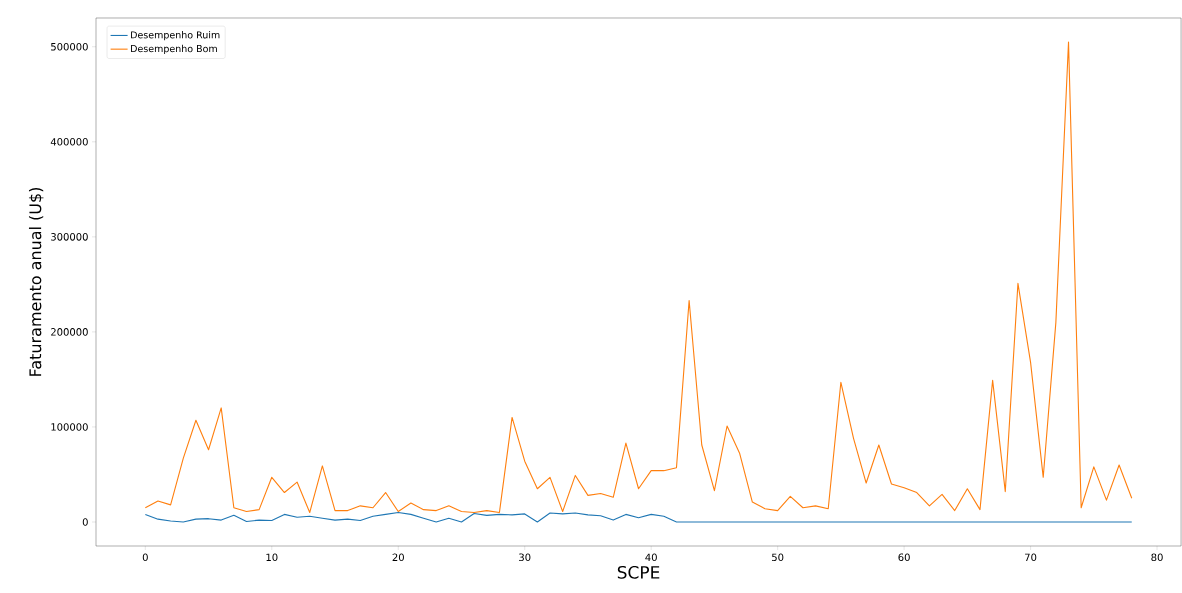 The width and height of the screenshot is (1182, 593). Describe the element at coordinates (175, 36) in the screenshot. I see `legend-label: Desempenho Ruim` at that location.